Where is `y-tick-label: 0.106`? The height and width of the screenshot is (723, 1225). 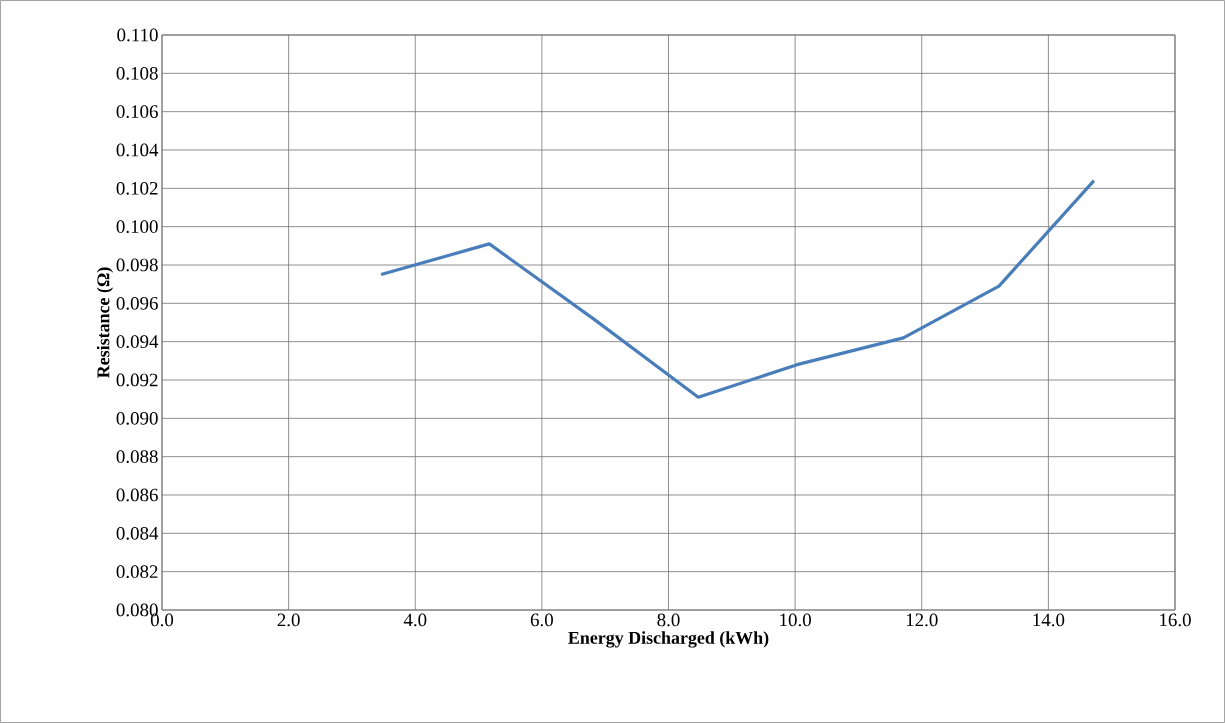 y-tick-label: 0.106 is located at coordinates (137, 112).